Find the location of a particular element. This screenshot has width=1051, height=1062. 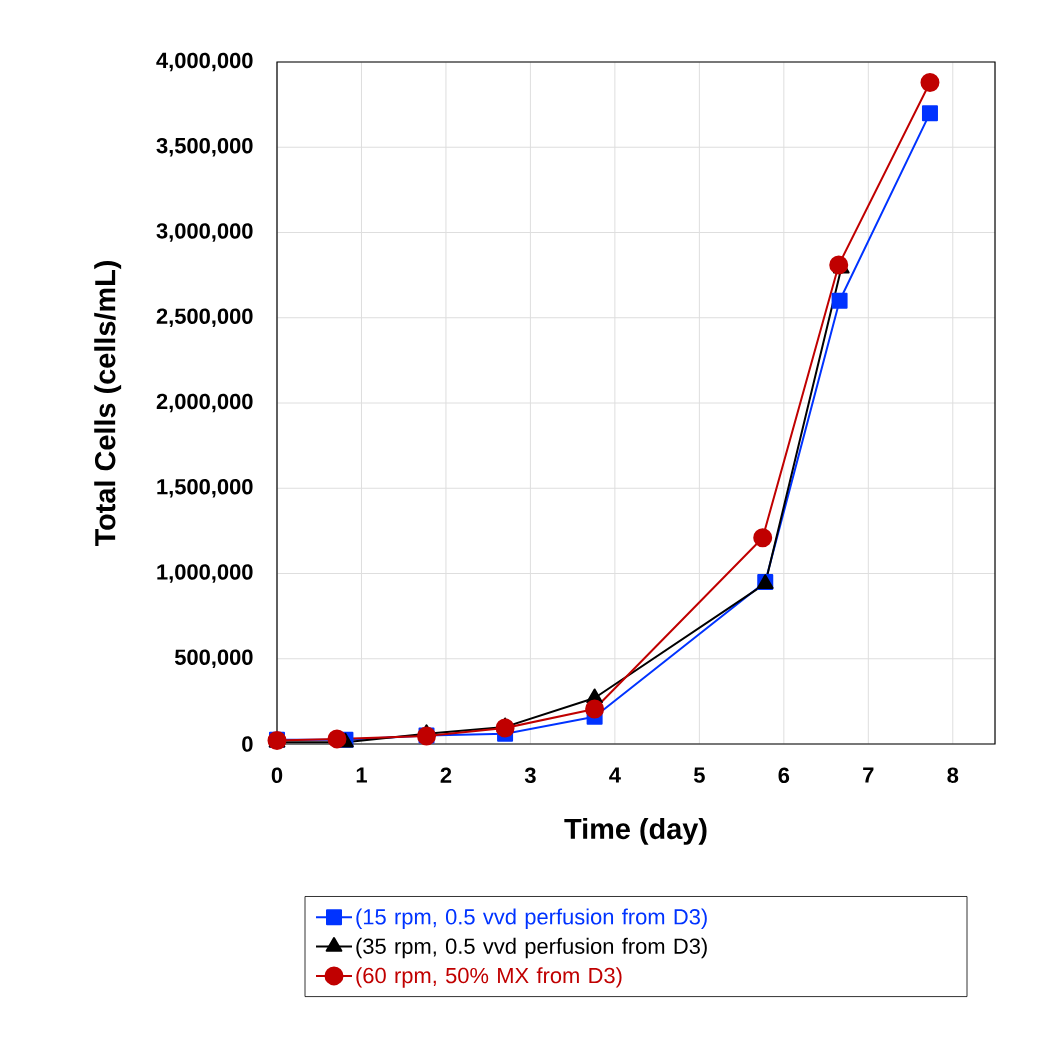

x-tick-label: 6 is located at coordinates (784, 775).